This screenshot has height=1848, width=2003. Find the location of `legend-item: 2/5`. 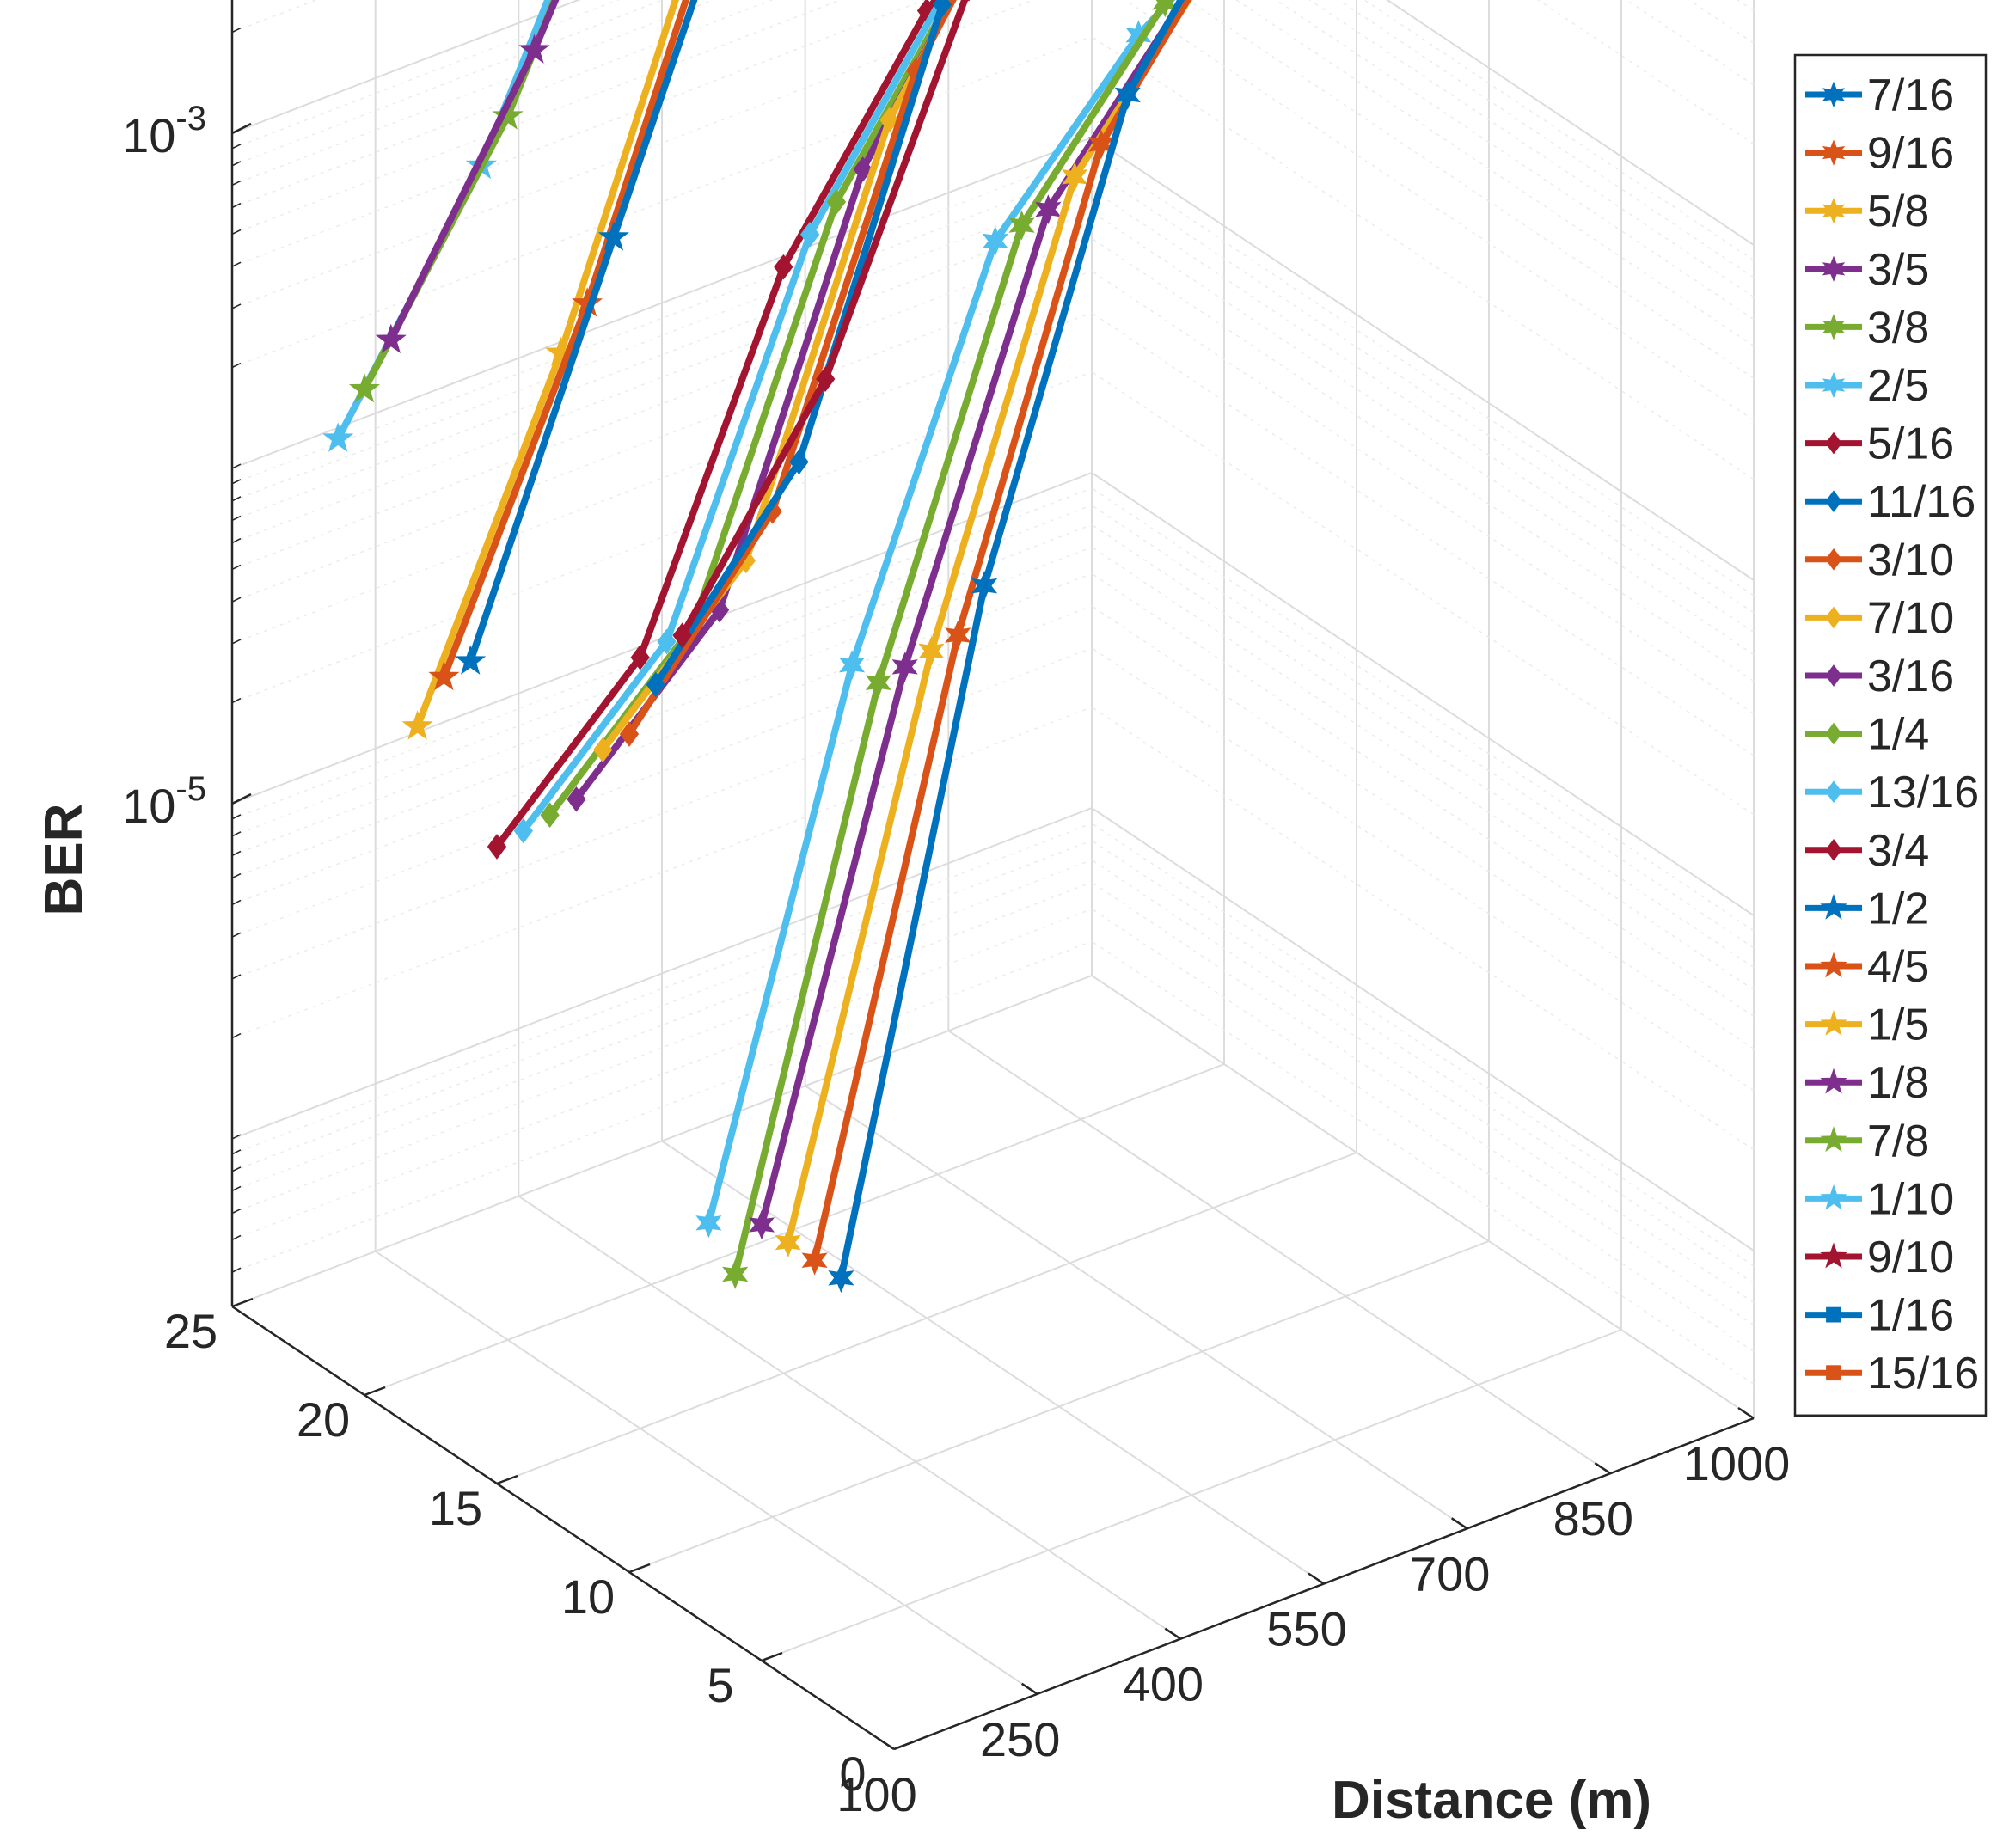

legend-item: 2/5 is located at coordinates (1867, 386).